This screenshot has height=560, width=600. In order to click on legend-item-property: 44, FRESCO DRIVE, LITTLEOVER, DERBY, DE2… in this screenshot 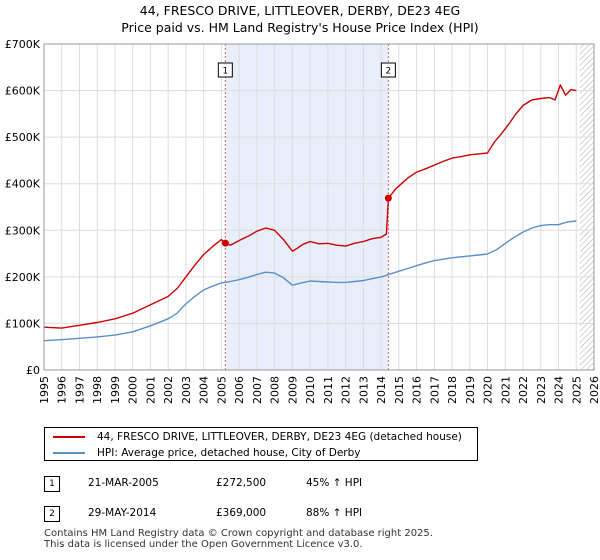, I will do `click(253, 437)`.